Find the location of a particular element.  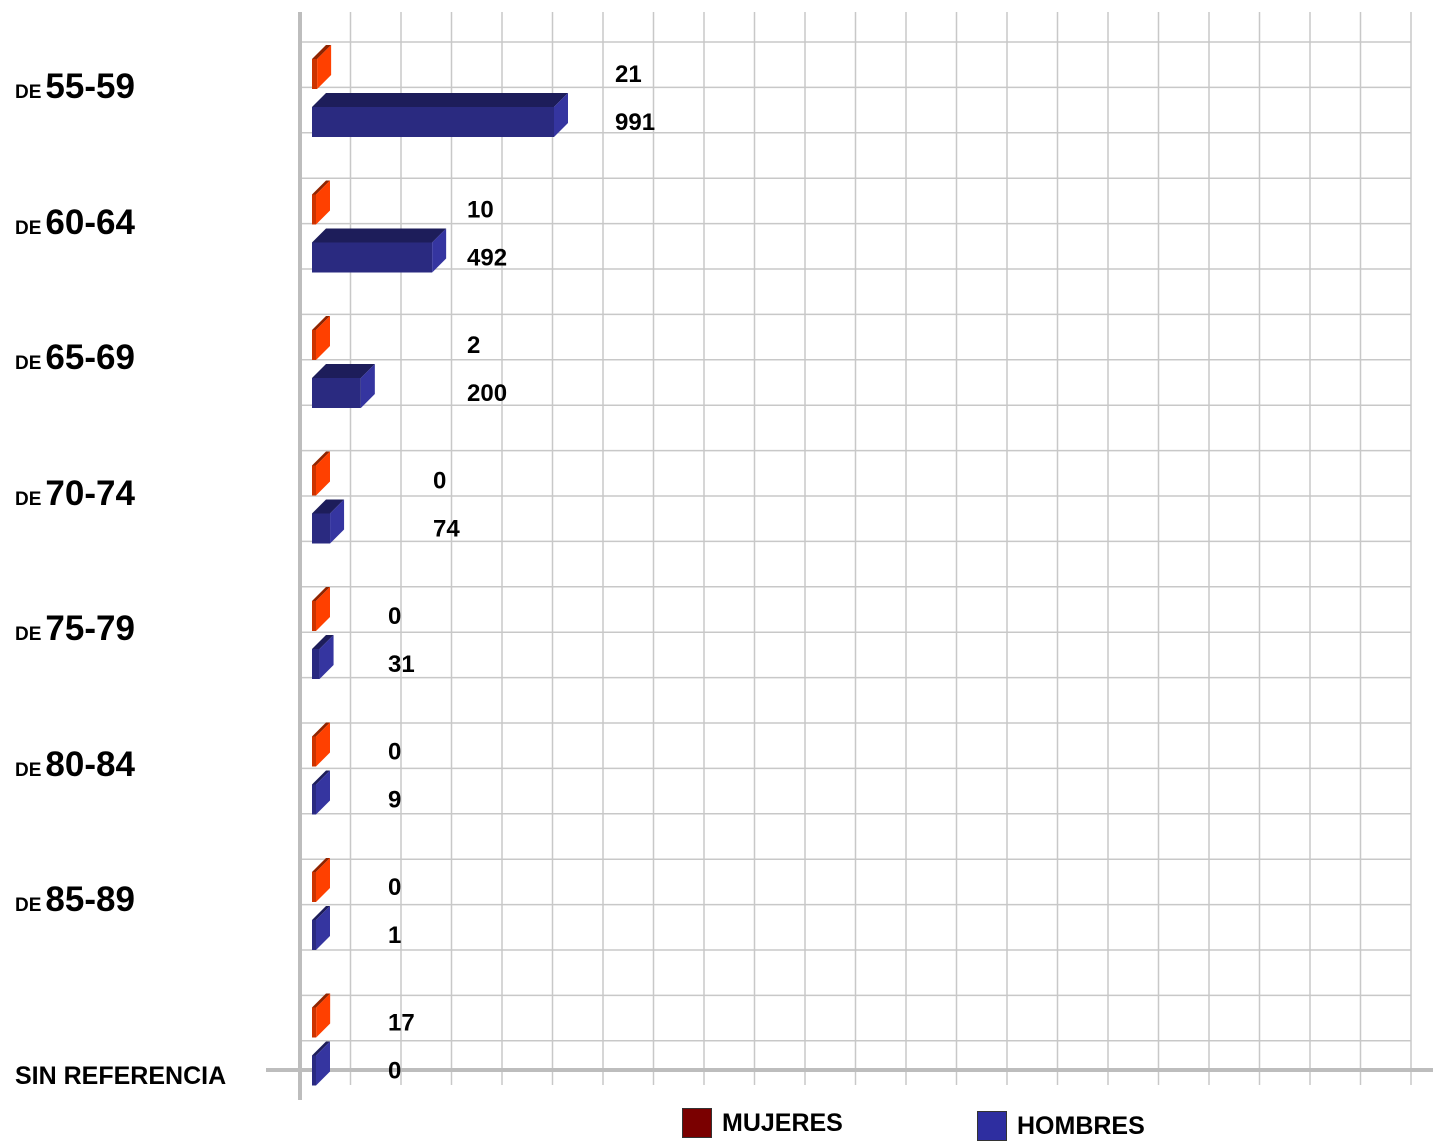

data-label: 1 is located at coordinates (394, 935).